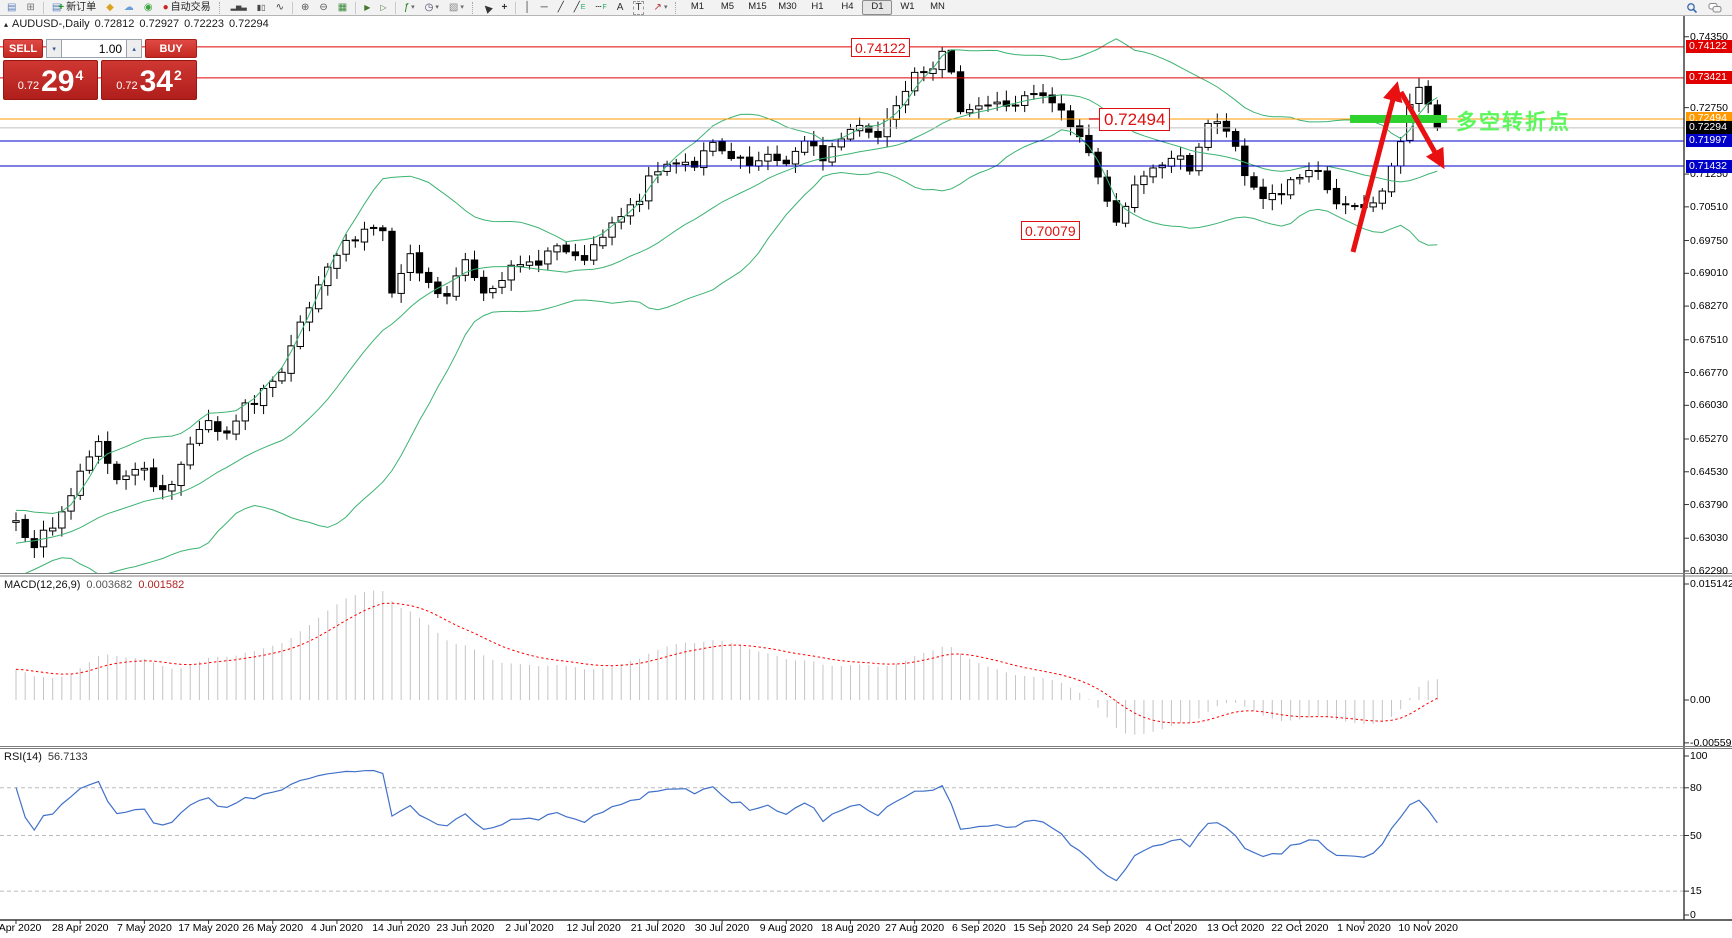 Image resolution: width=1732 pixels, height=938 pixels. I want to click on chat-icon, so click(1715, 7).